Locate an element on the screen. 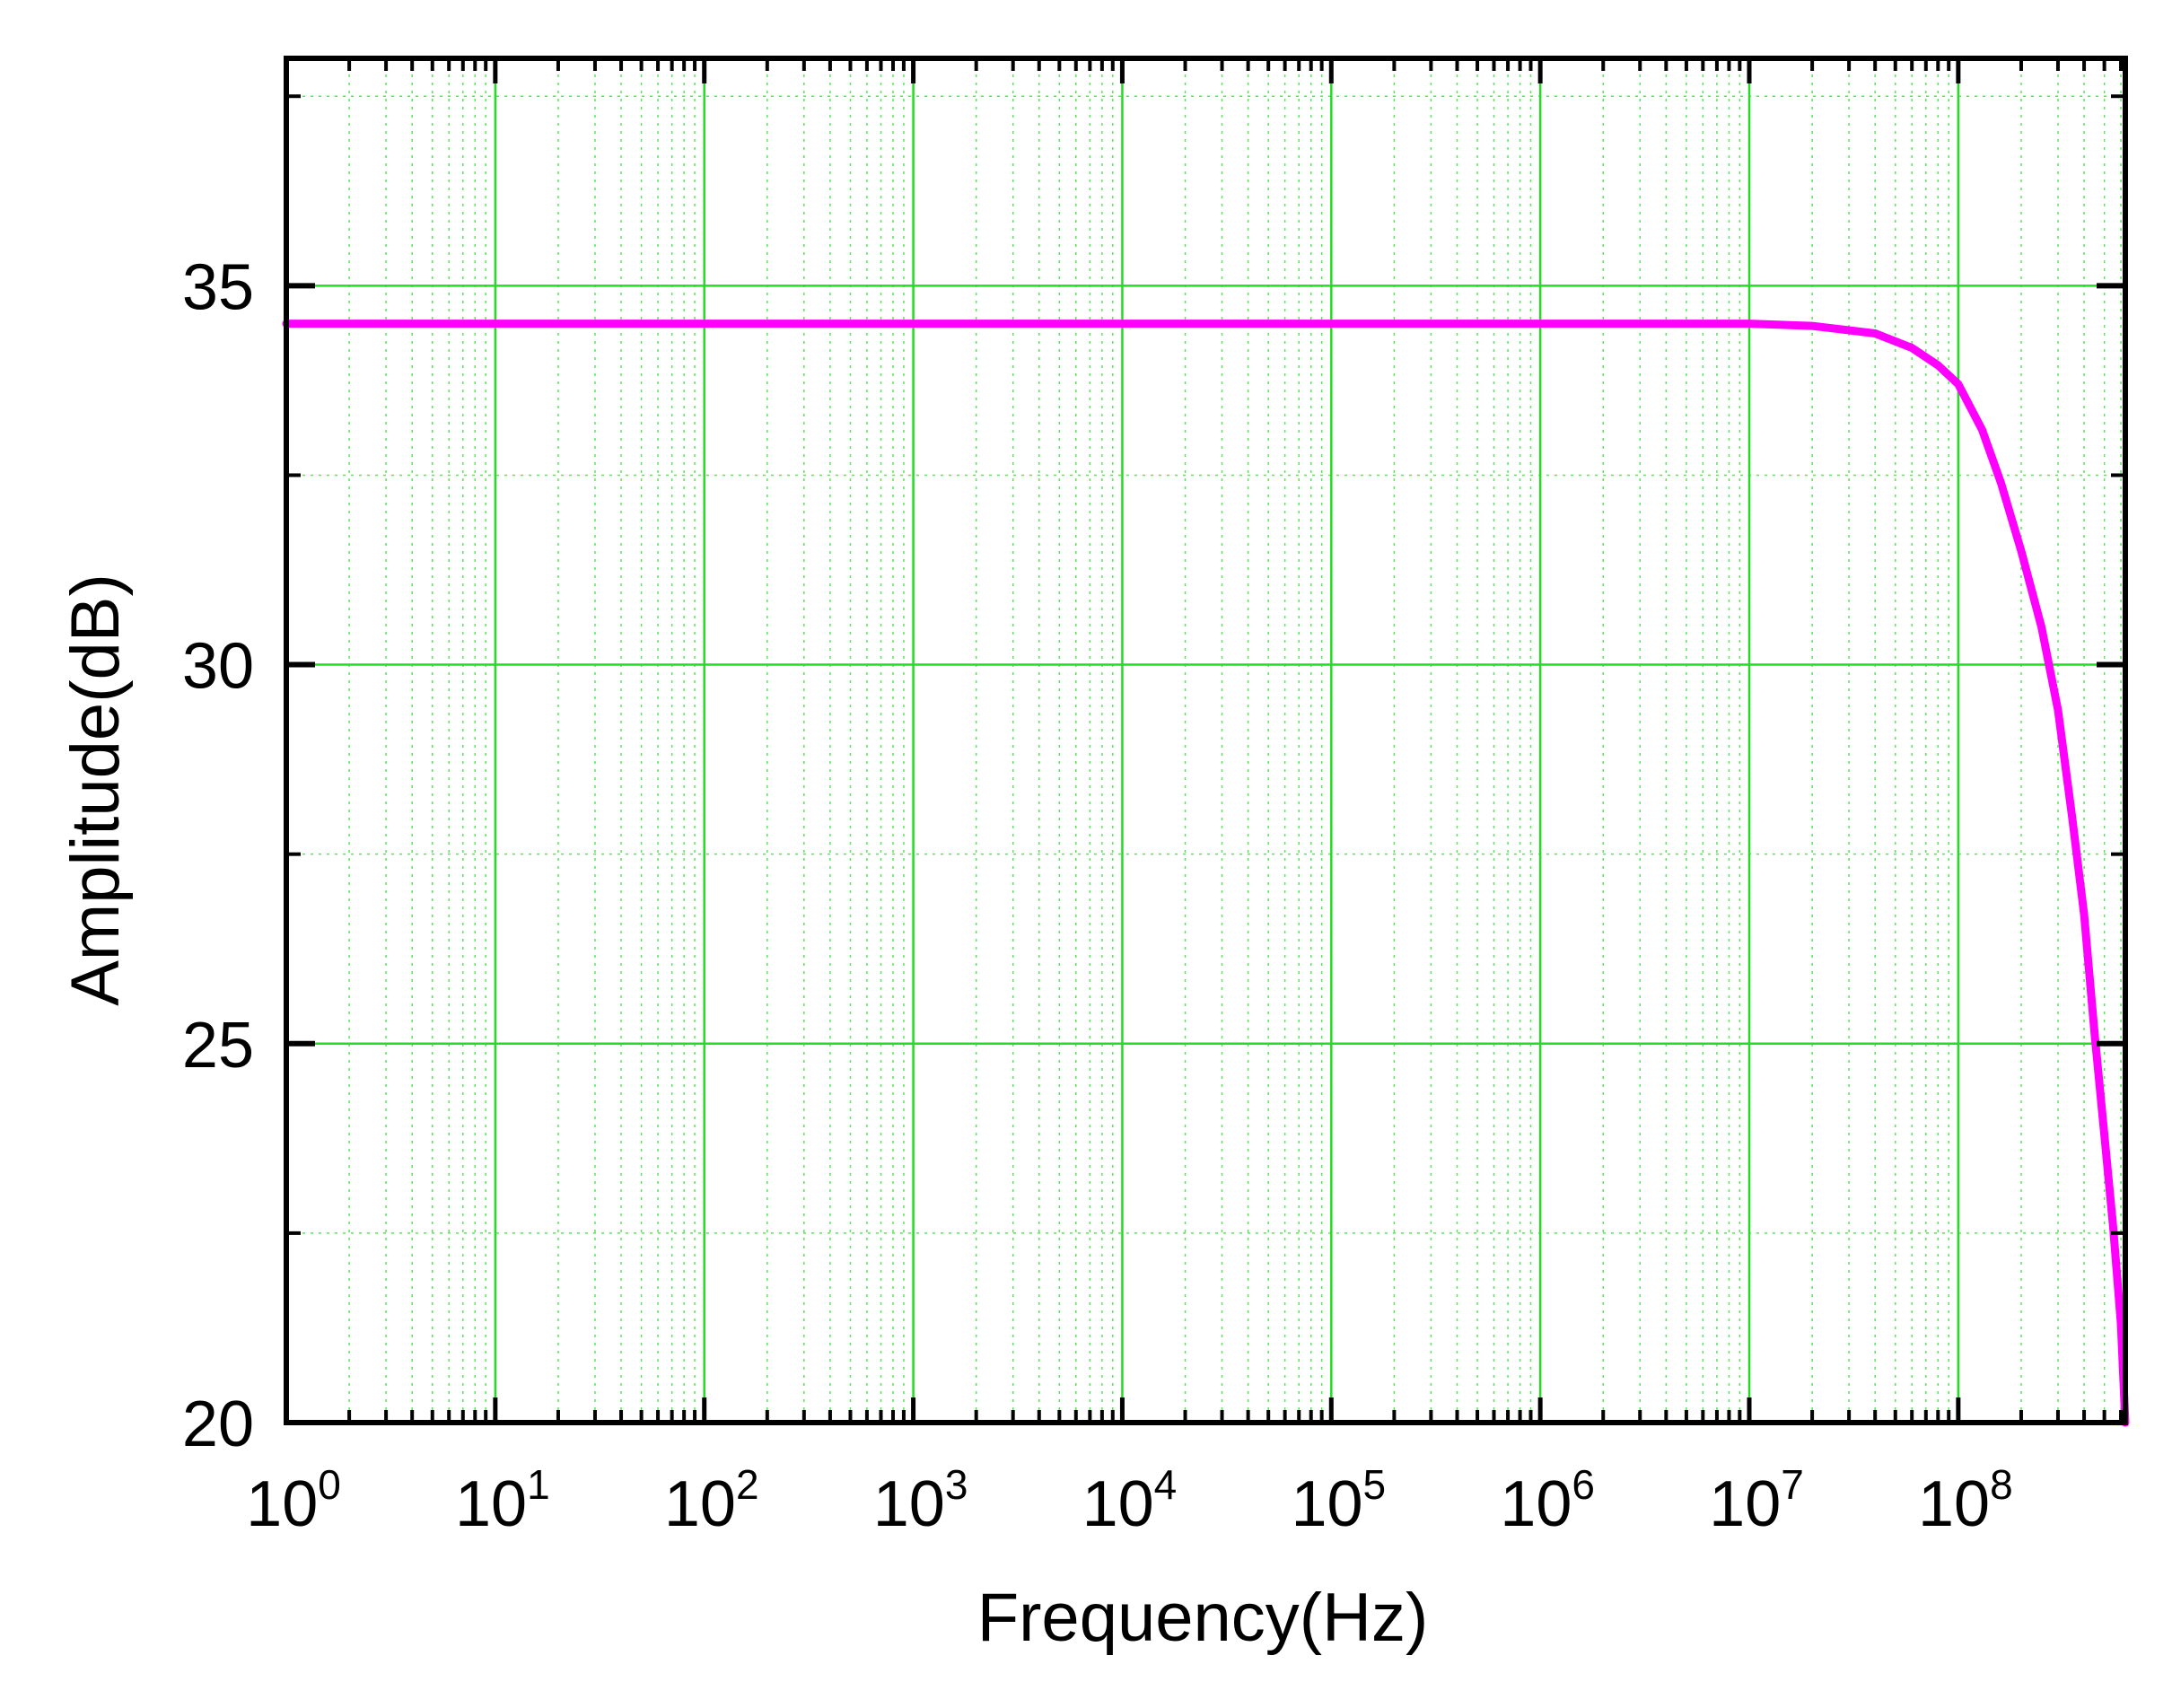 Image resolution: width=2172 pixels, height=1708 pixels. x-tick-label: 10³ is located at coordinates (920, 1500).